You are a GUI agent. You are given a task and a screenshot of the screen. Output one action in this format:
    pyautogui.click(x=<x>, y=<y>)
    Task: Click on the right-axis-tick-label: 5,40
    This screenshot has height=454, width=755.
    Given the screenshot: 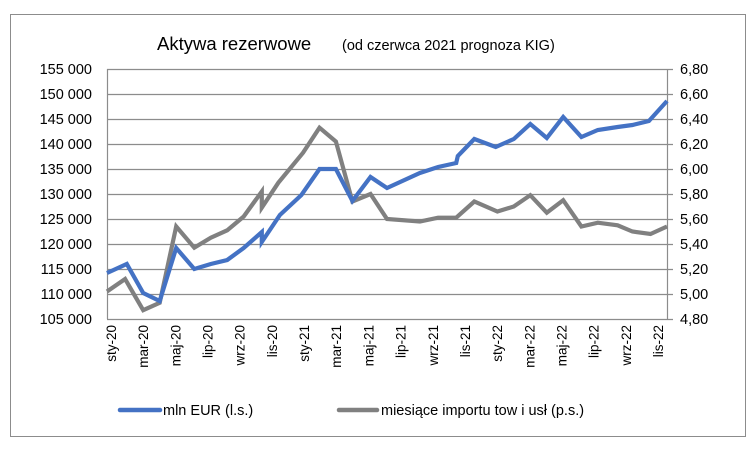 What is the action you would take?
    pyautogui.click(x=694, y=245)
    